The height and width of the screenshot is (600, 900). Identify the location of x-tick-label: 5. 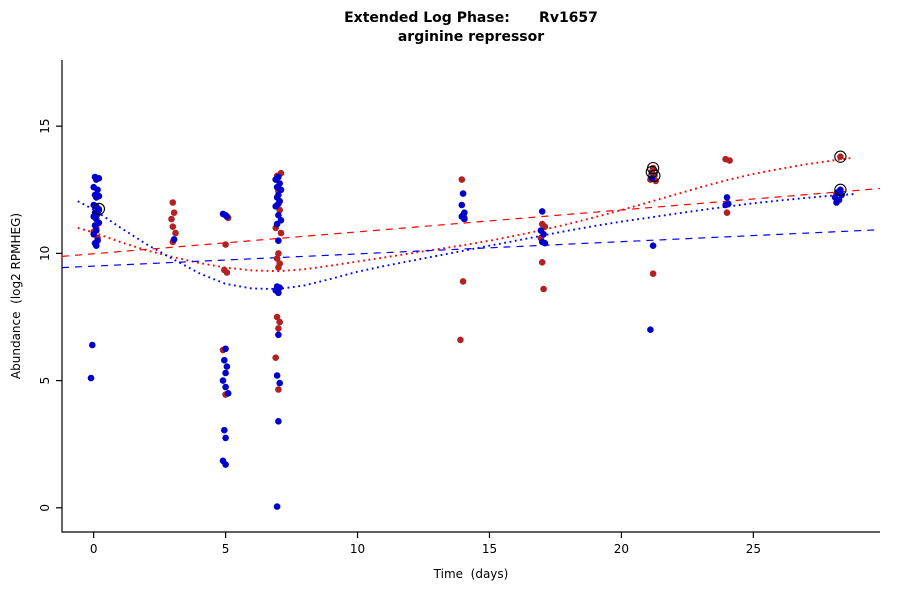
(226, 549).